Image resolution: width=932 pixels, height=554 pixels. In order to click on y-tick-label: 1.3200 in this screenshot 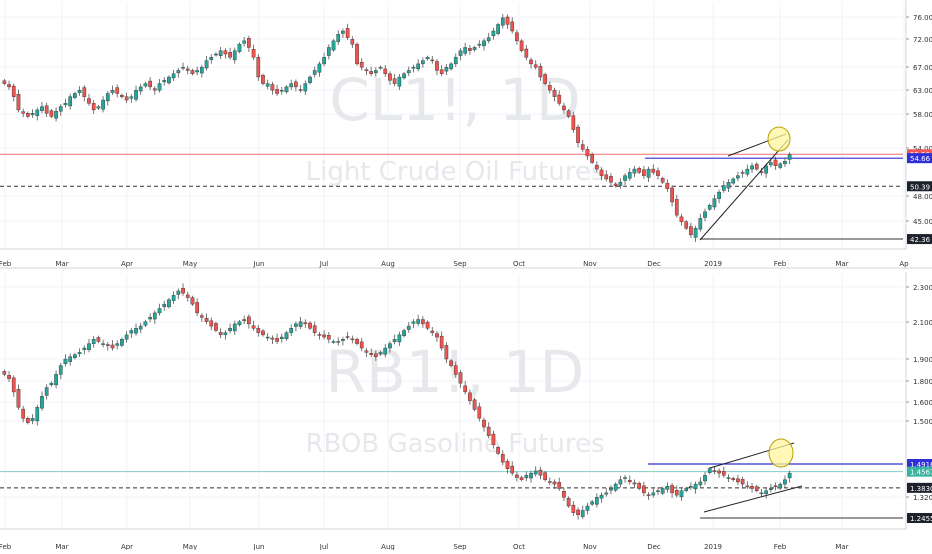, I will do `click(922, 498)`.